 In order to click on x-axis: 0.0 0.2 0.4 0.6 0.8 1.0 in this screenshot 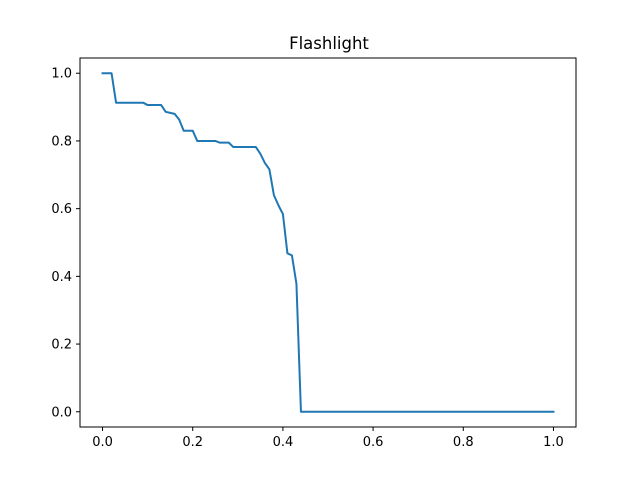, I will do `click(328, 438)`.